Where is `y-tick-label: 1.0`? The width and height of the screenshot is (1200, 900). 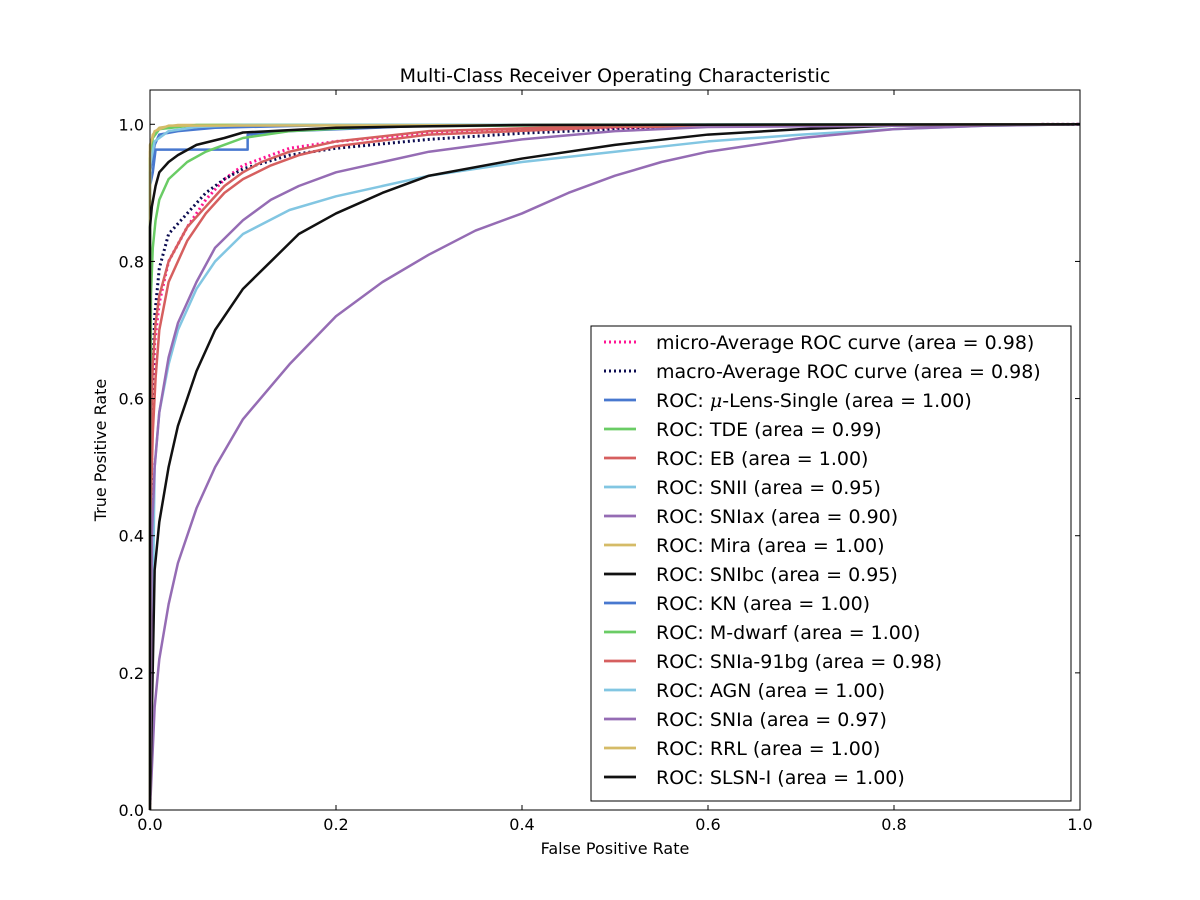 y-tick-label: 1.0 is located at coordinates (131, 124).